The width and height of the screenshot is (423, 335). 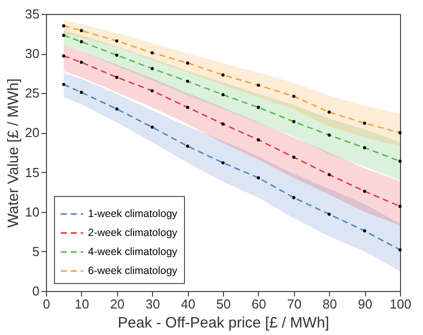 What do you see at coordinates (32, 93) in the screenshot?
I see `y-tick-label: 25` at bounding box center [32, 93].